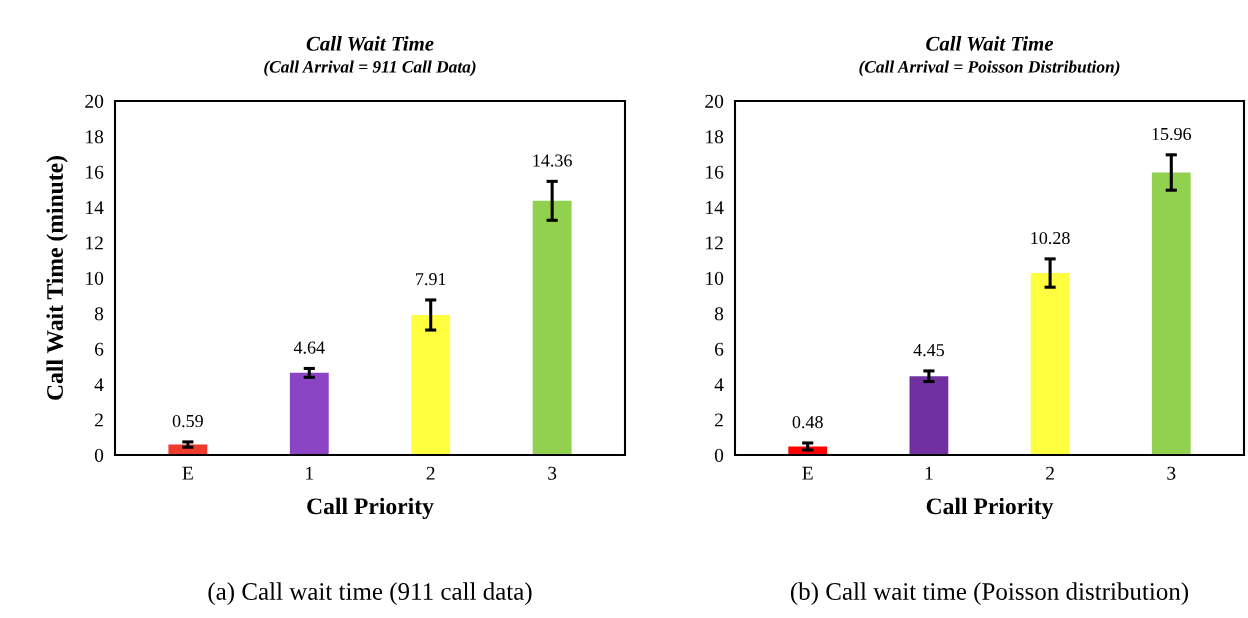 The image size is (1248, 618). What do you see at coordinates (1172, 134) in the screenshot?
I see `data-label: 15.96` at bounding box center [1172, 134].